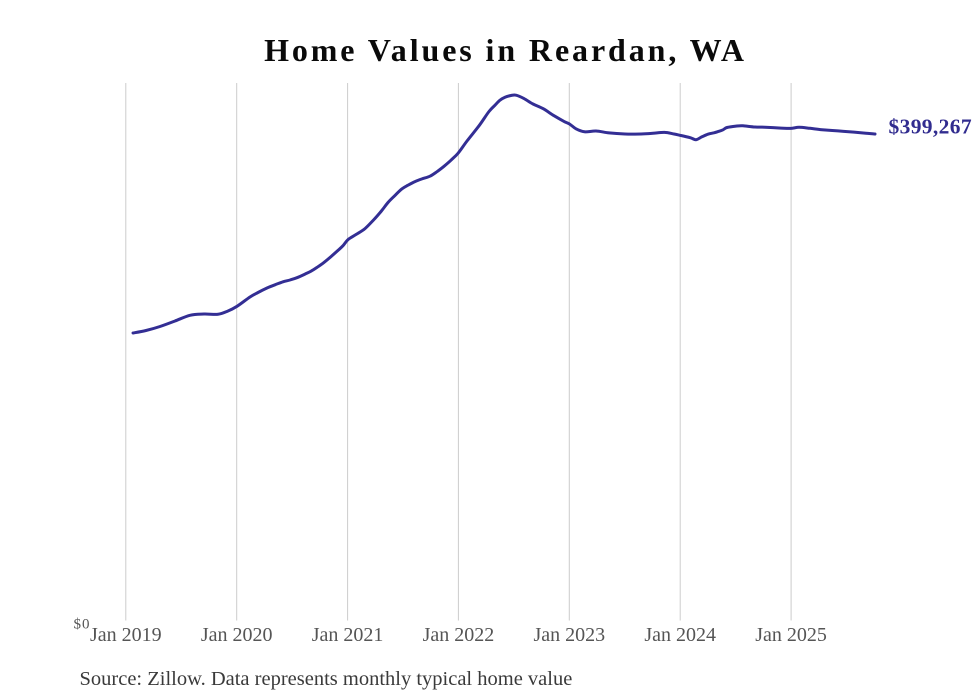 The width and height of the screenshot is (980, 699). Describe the element at coordinates (505, 50) in the screenshot. I see `svg-text: Home Values in Reardan, WA` at that location.